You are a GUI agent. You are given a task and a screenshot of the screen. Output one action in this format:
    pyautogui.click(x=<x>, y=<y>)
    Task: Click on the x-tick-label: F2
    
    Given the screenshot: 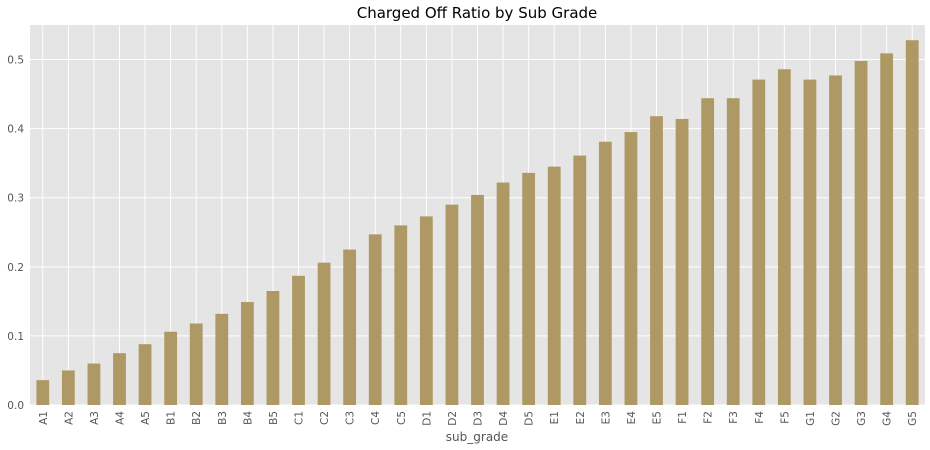 What is the action you would take?
    pyautogui.click(x=709, y=417)
    